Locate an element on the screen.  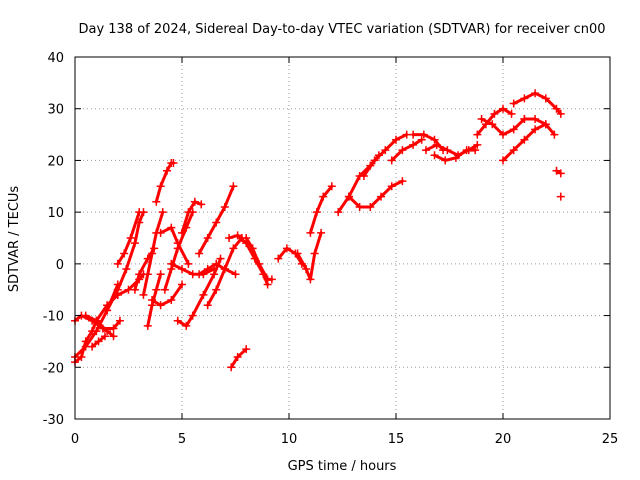
y-tick-label: 40 is located at coordinates (55, 58).